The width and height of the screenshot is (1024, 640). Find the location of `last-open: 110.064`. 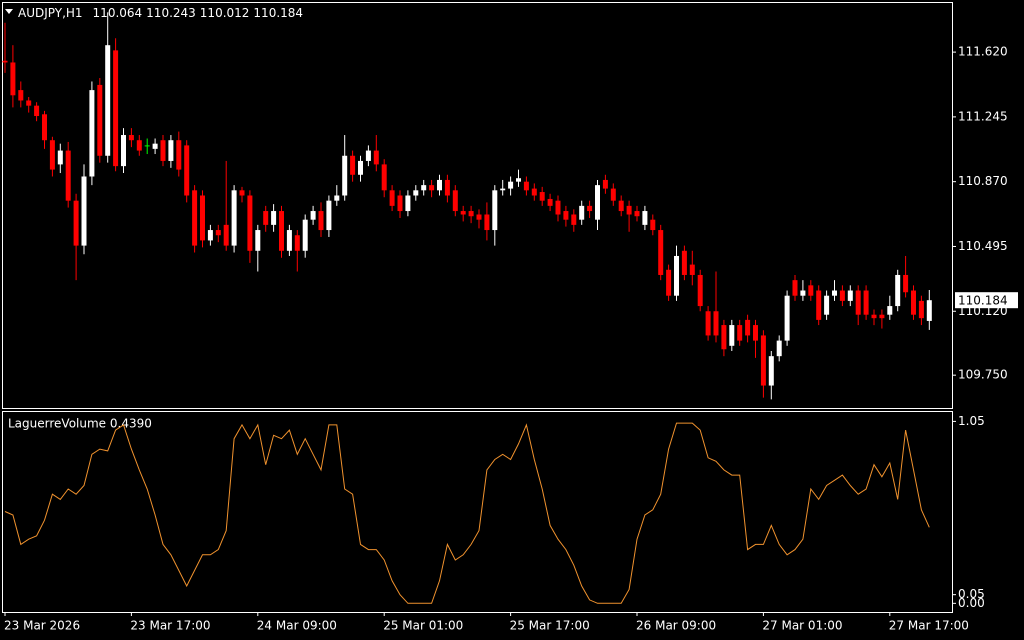

last-open: 110.064 is located at coordinates (118, 13).